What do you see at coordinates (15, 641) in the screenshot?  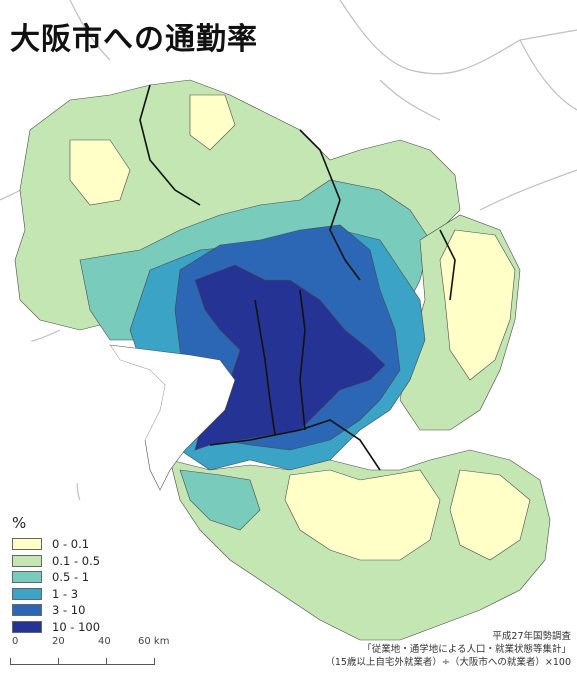 I see `scale-tick-label: 0` at bounding box center [15, 641].